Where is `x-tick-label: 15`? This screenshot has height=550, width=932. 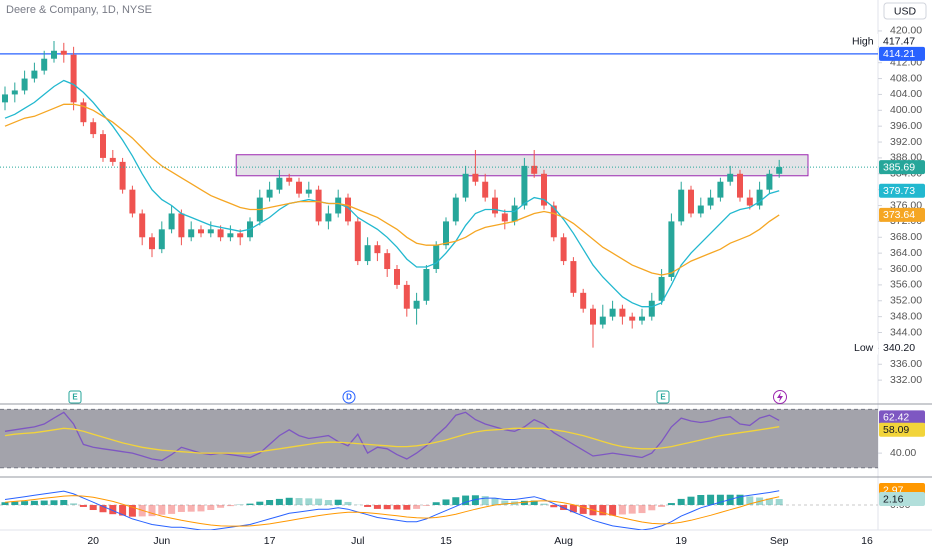
x-tick-label: 15 is located at coordinates (446, 541).